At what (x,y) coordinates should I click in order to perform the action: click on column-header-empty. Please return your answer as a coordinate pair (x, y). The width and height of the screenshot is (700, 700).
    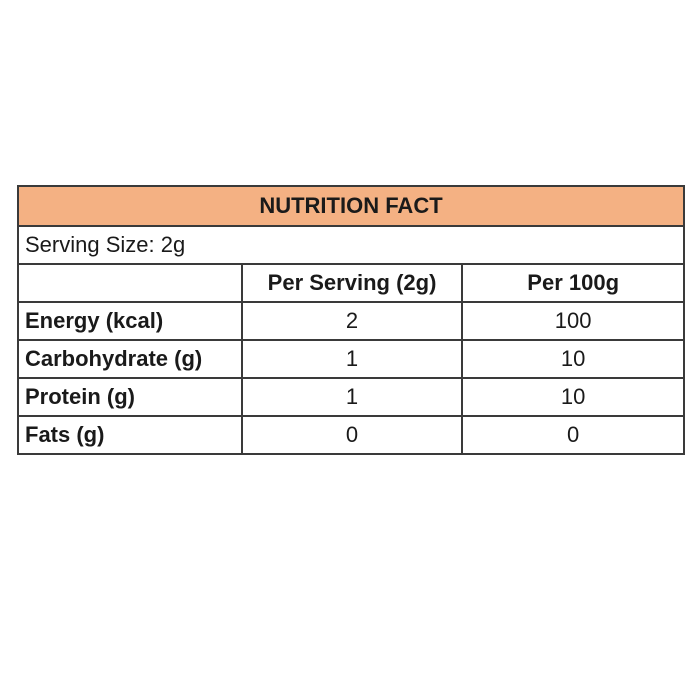
    Looking at the image, I should click on (130, 283).